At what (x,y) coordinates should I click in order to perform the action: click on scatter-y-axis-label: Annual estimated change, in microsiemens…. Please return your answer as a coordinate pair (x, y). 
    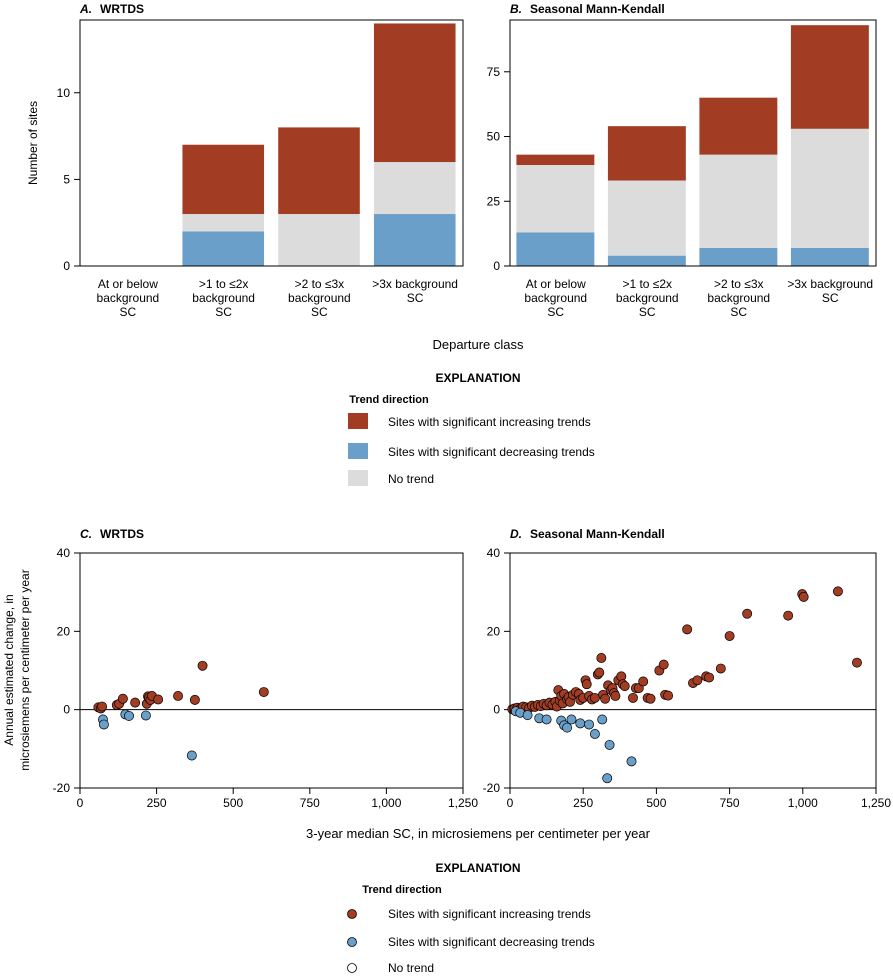
    Looking at the image, I should click on (17, 669).